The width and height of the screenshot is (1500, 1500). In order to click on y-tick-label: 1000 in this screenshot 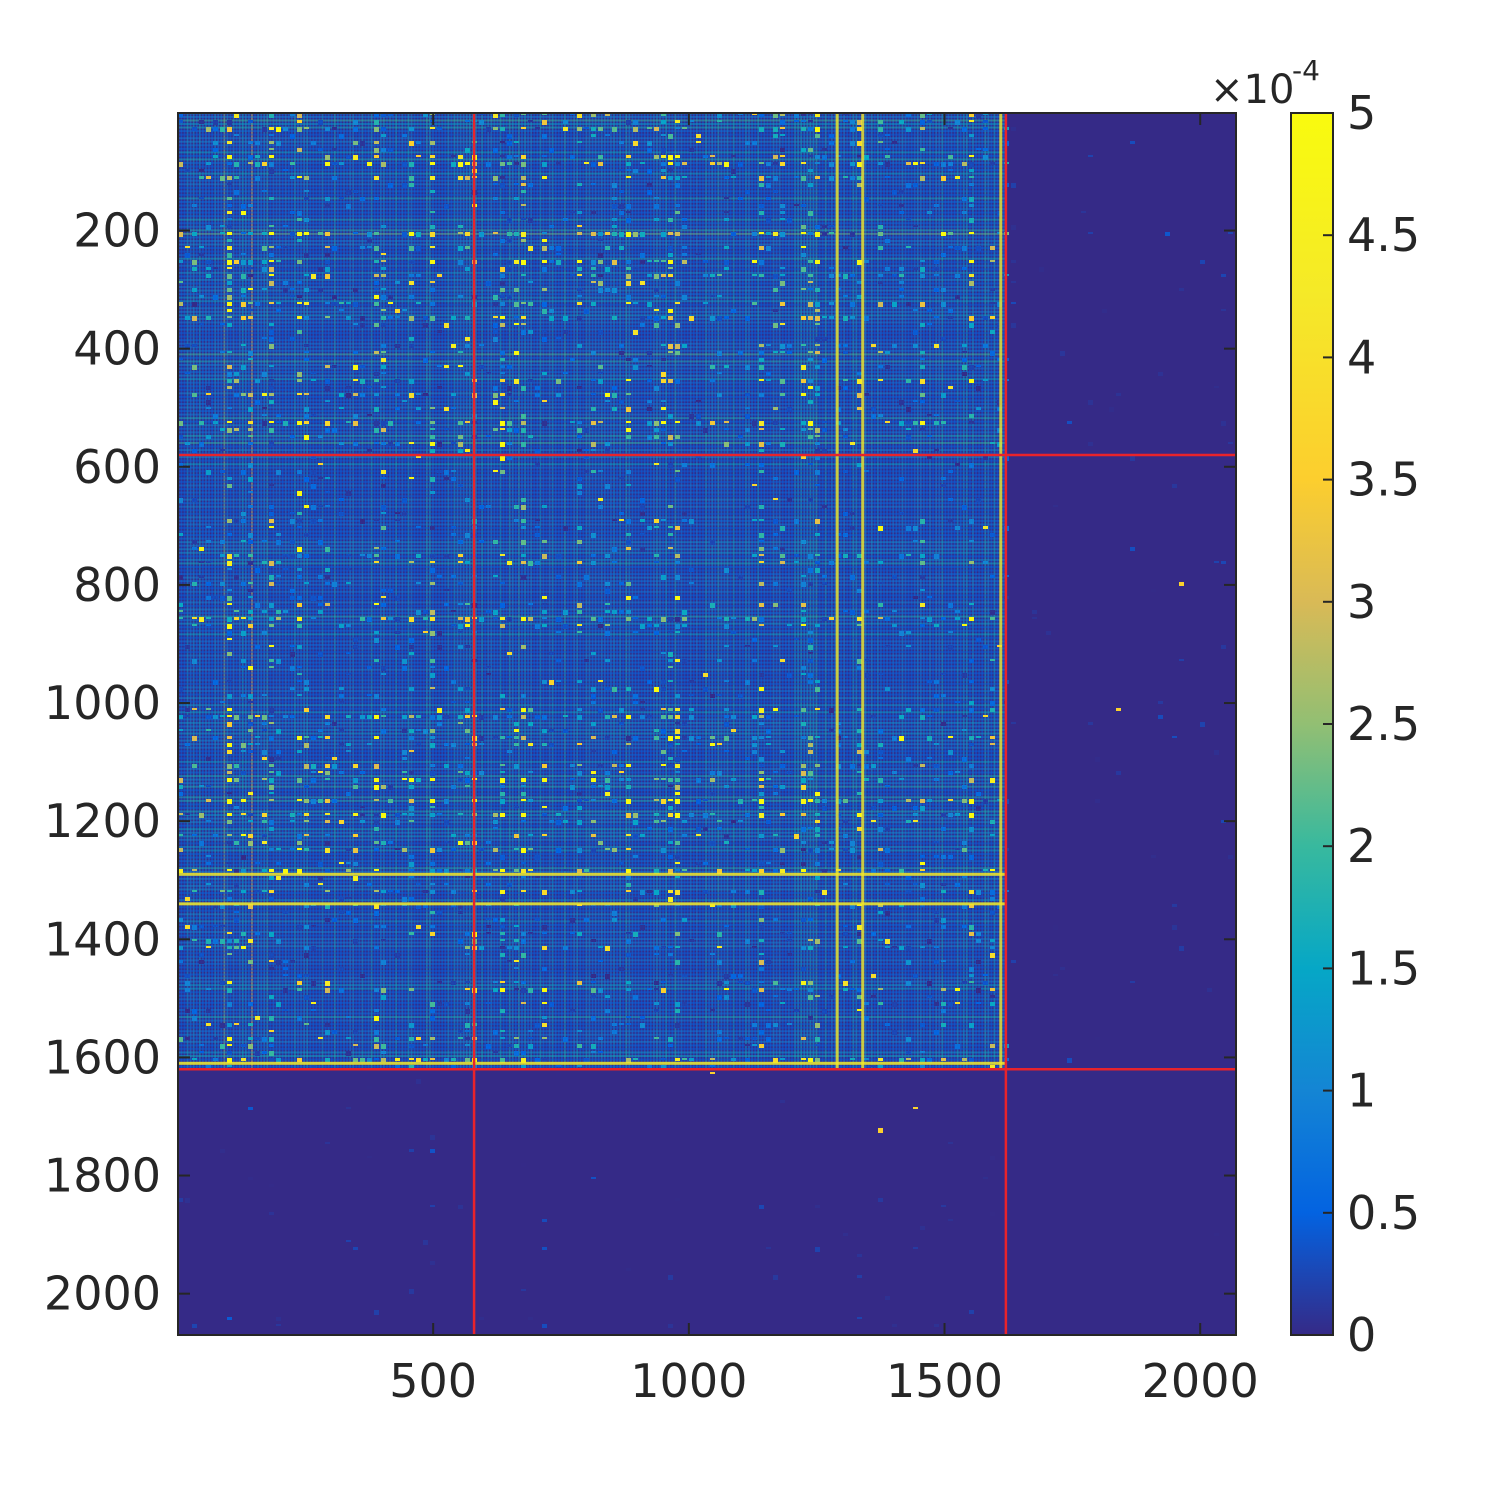, I will do `click(102, 703)`.